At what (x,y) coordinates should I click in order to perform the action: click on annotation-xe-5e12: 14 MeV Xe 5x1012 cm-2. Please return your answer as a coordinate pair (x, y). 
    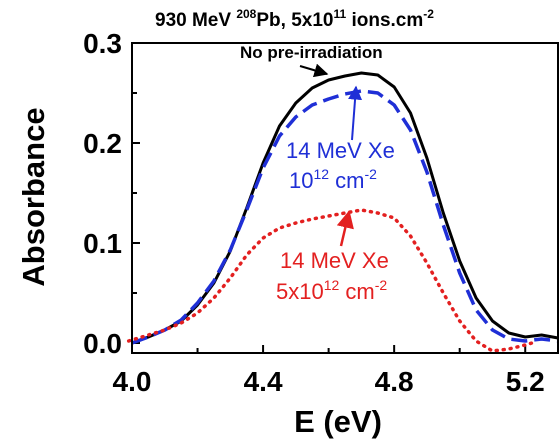
    Looking at the image, I should click on (332, 257).